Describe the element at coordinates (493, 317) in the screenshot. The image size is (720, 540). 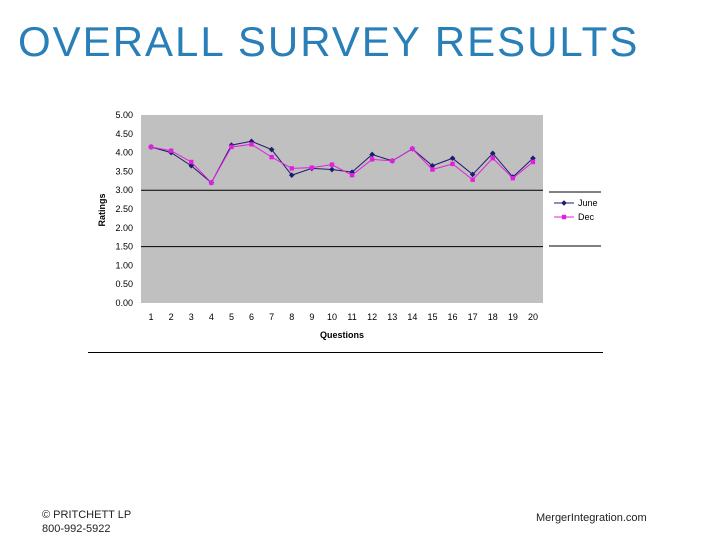
I see `x-tick-label: 18` at that location.